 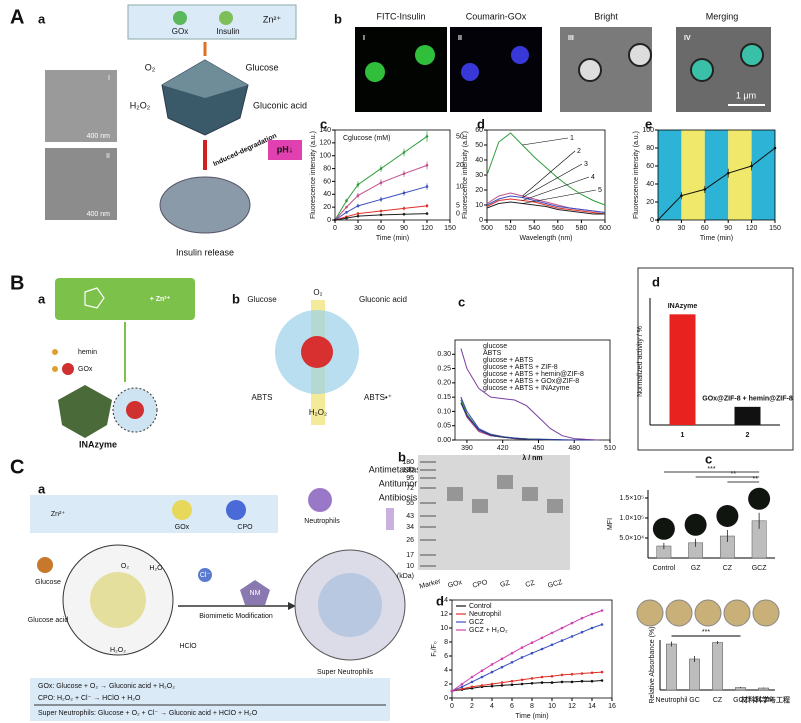 I want to click on plot-frame, so click(x=532, y=390).